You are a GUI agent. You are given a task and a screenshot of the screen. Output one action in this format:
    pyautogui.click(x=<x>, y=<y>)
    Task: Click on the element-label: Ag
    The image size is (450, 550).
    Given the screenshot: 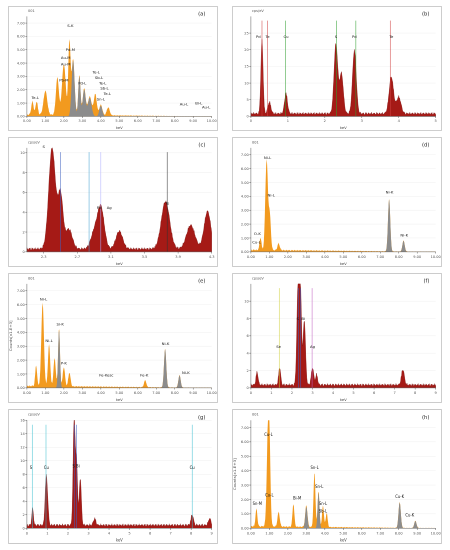 What is the action you would take?
    pyautogui.click(x=110, y=207)
    